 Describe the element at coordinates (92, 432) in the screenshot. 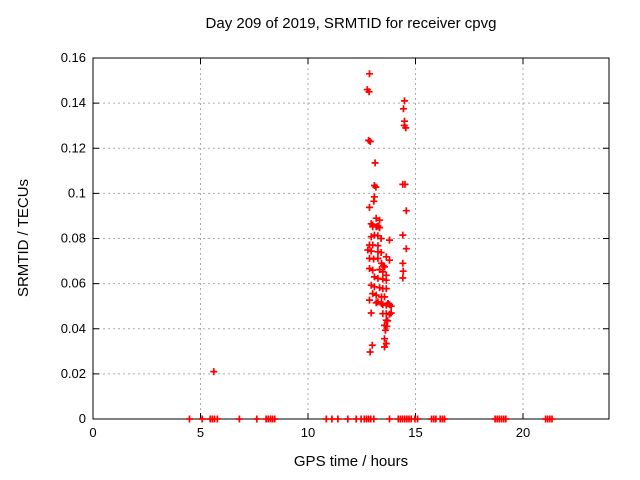

I see `x-tick-label: 0` at that location.